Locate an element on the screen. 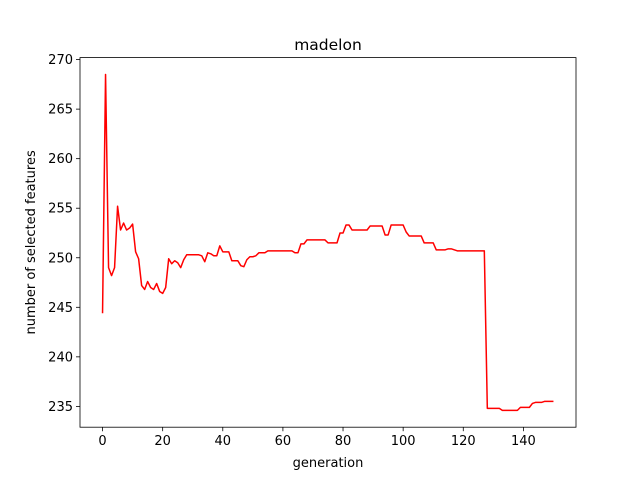 The image size is (640, 480). y-axis-label: number of selected features is located at coordinates (31, 242).